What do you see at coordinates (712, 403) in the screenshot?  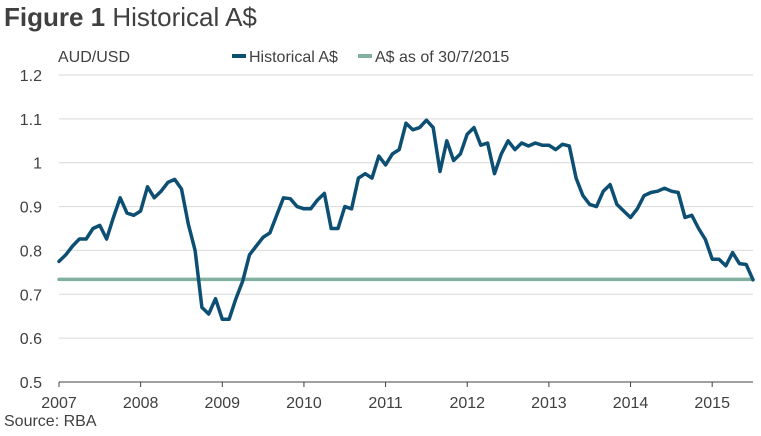 I see `x-tick-label: 2015` at bounding box center [712, 403].